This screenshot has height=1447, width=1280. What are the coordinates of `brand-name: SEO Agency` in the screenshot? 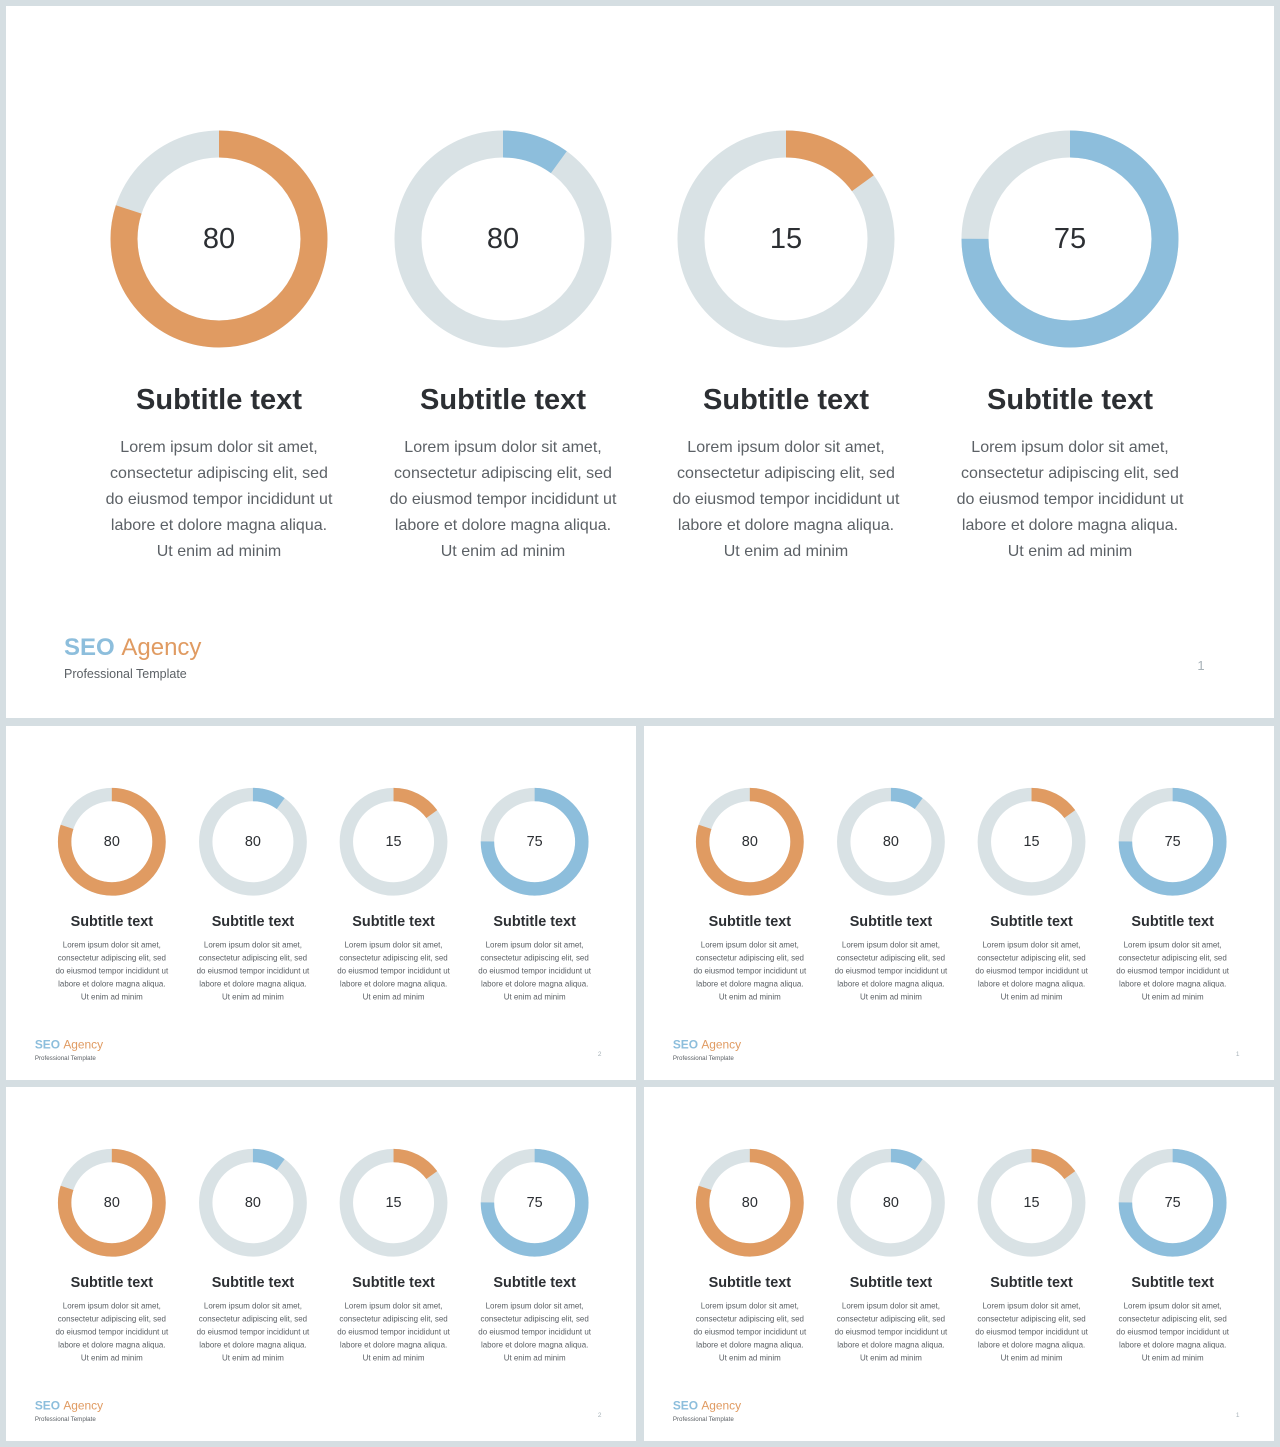 It's located at (69, 1406).